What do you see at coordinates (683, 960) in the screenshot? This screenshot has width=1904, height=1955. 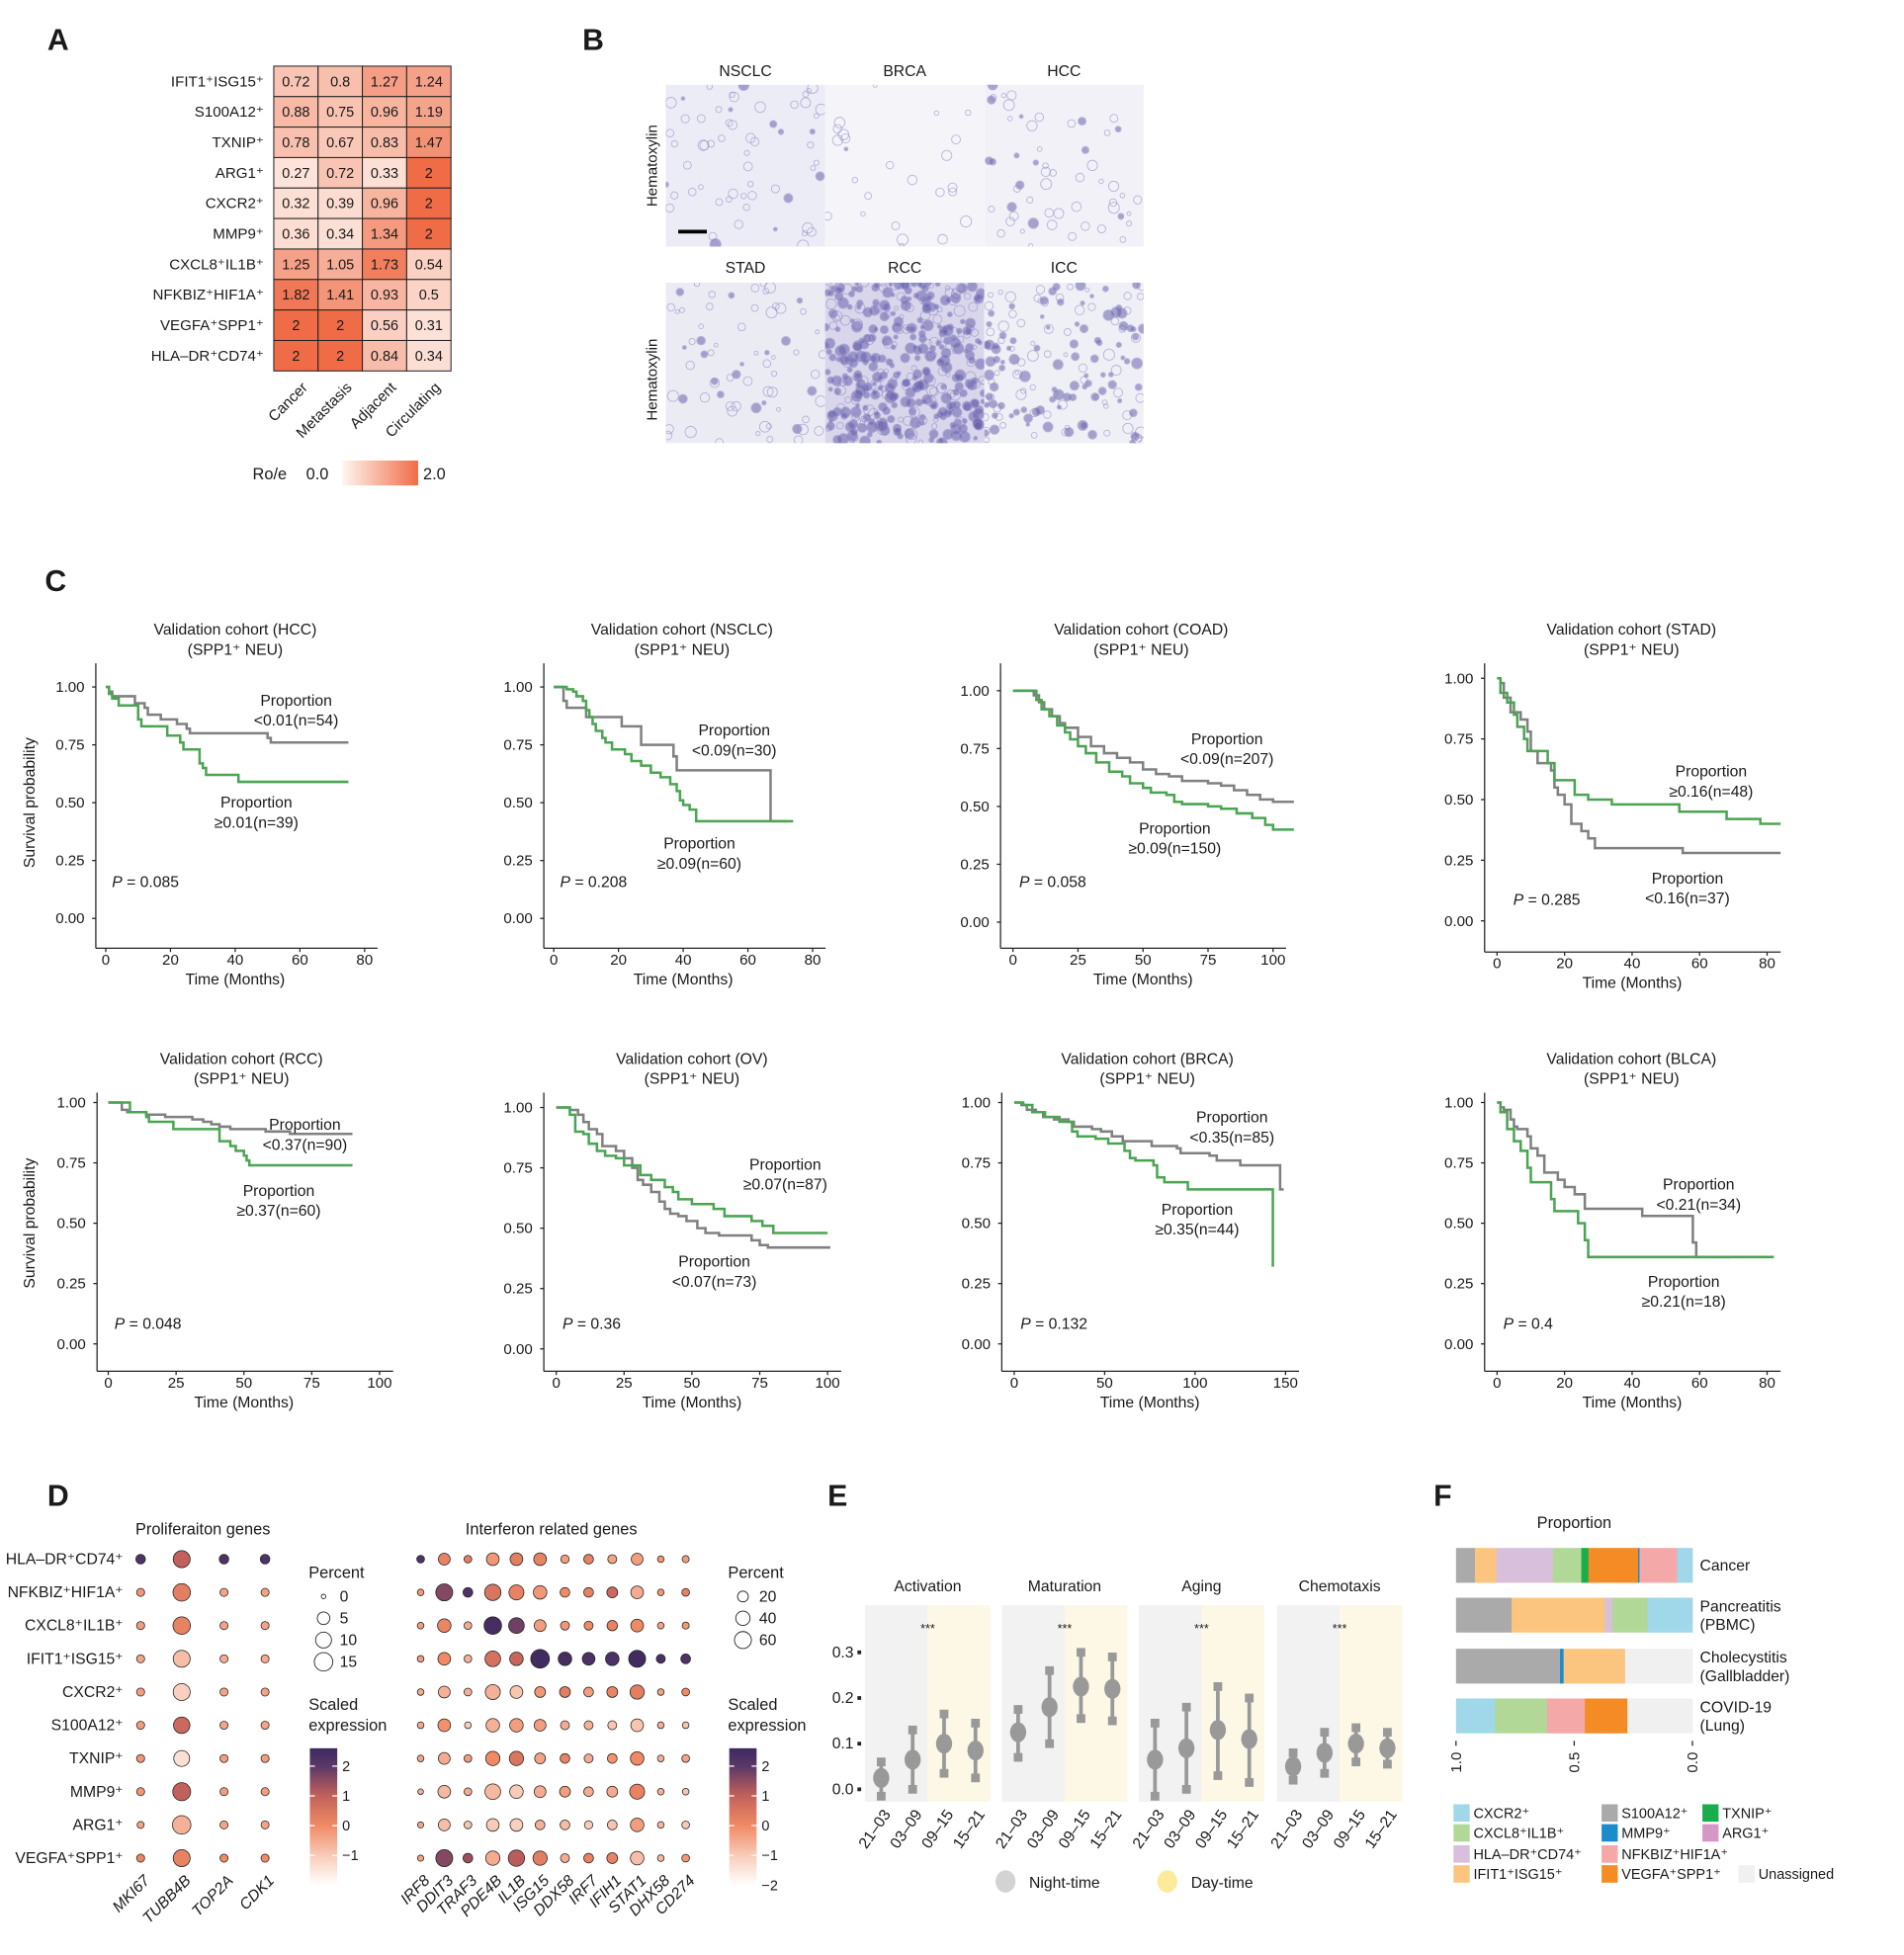 I see `x-tick-label: 40` at bounding box center [683, 960].